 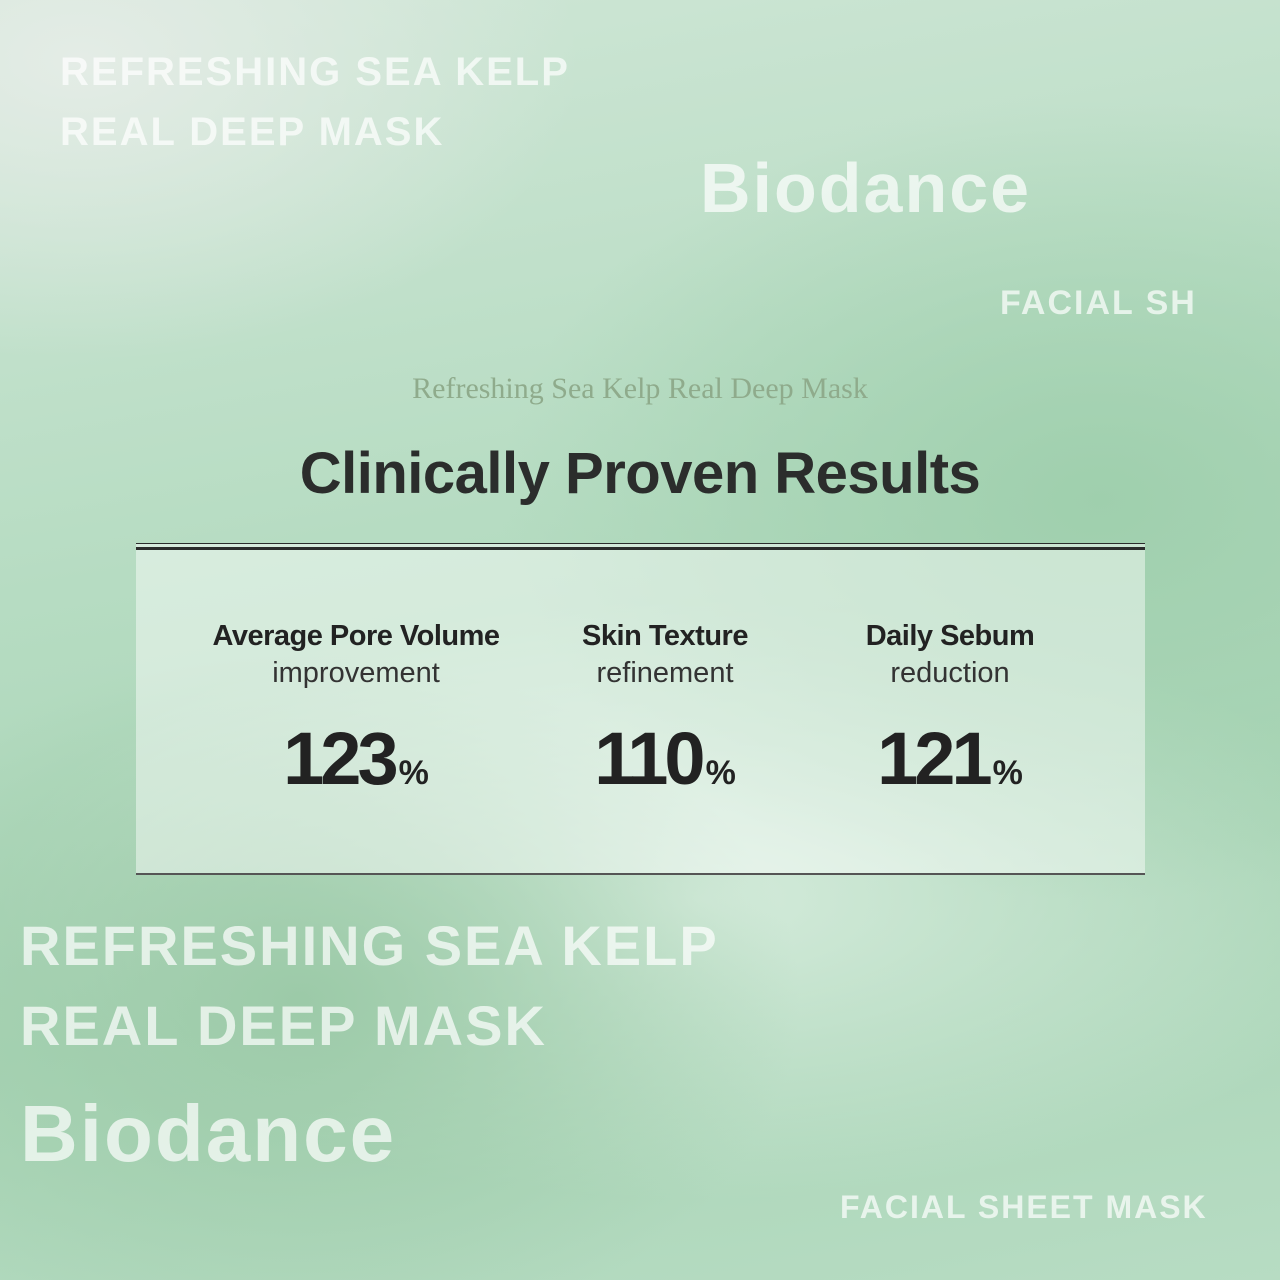 I want to click on stat-skin-texture: Skin Texture refinement 110%, so click(x=665, y=710).